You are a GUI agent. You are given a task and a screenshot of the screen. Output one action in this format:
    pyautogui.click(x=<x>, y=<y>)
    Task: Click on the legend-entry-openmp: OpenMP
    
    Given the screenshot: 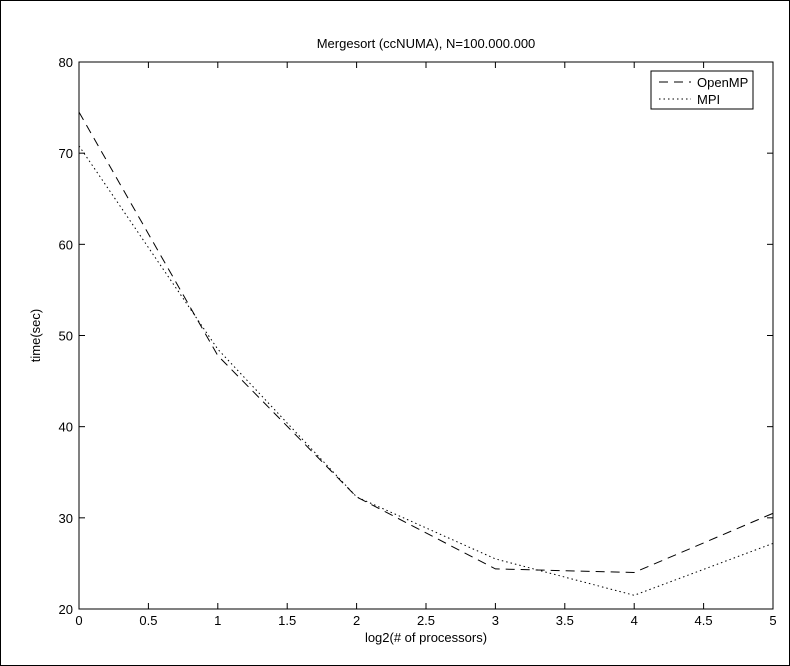 What is the action you would take?
    pyautogui.click(x=722, y=82)
    